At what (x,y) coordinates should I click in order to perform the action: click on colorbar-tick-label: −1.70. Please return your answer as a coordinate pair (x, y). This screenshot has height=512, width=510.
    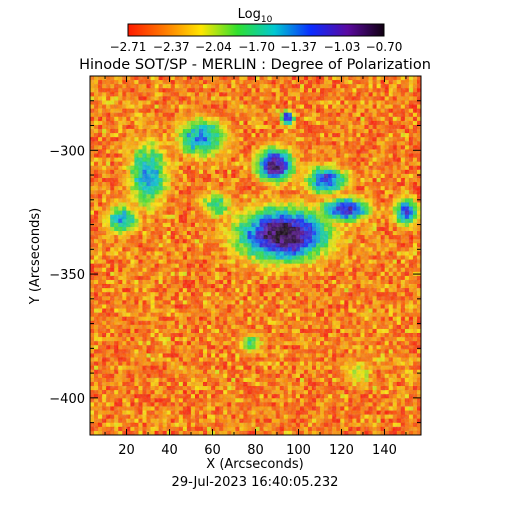
    Looking at the image, I should click on (256, 47).